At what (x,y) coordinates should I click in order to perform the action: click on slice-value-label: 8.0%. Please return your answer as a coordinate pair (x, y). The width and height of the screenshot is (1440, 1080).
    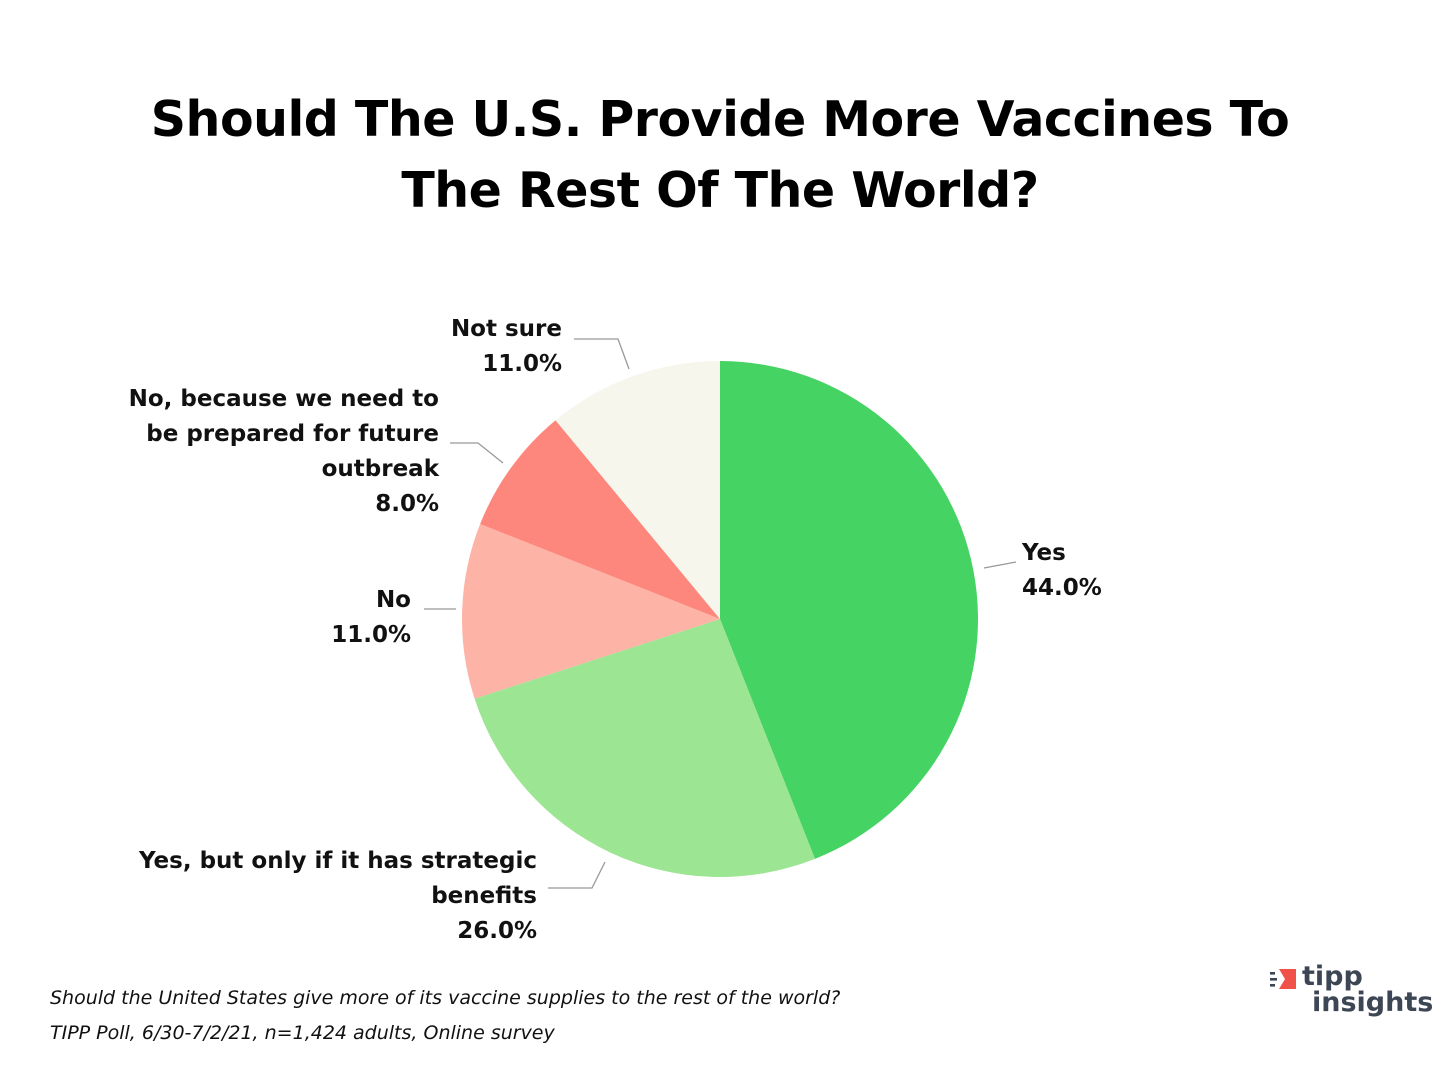
    Looking at the image, I should click on (407, 504).